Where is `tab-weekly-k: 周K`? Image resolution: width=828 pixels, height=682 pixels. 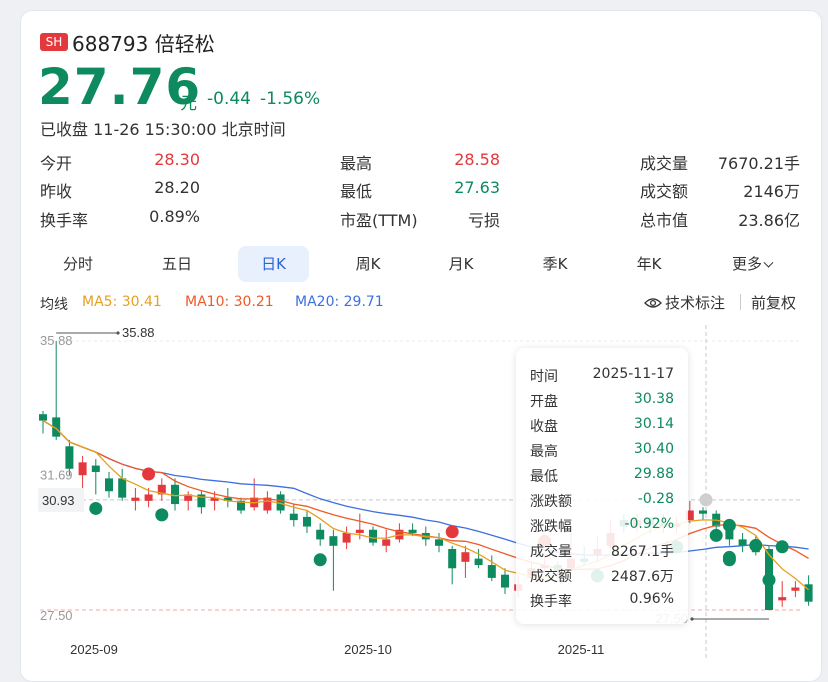
tab-weekly-k: 周K is located at coordinates (368, 264).